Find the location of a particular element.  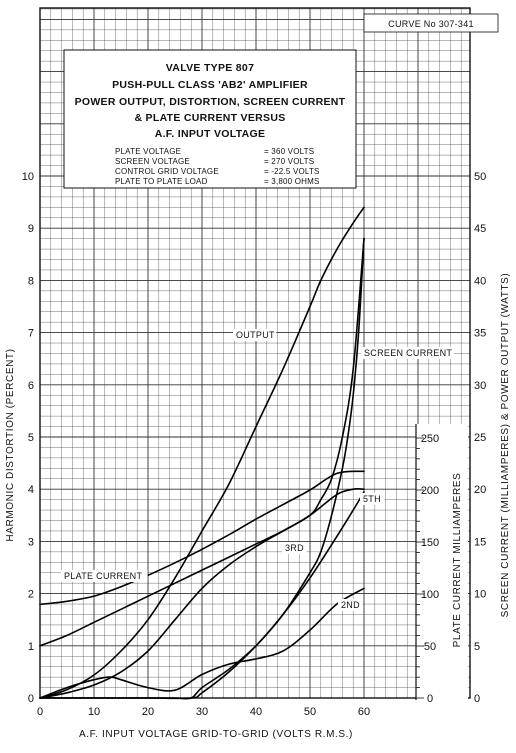

curve-label-5th: 5TH is located at coordinates (372, 499).